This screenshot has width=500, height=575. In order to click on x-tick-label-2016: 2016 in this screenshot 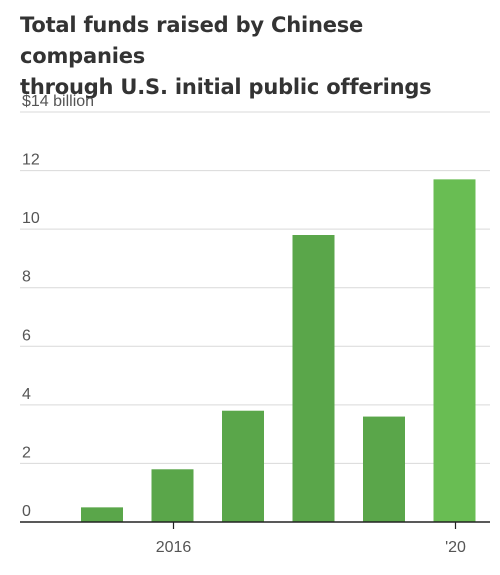, I will do `click(174, 547)`.